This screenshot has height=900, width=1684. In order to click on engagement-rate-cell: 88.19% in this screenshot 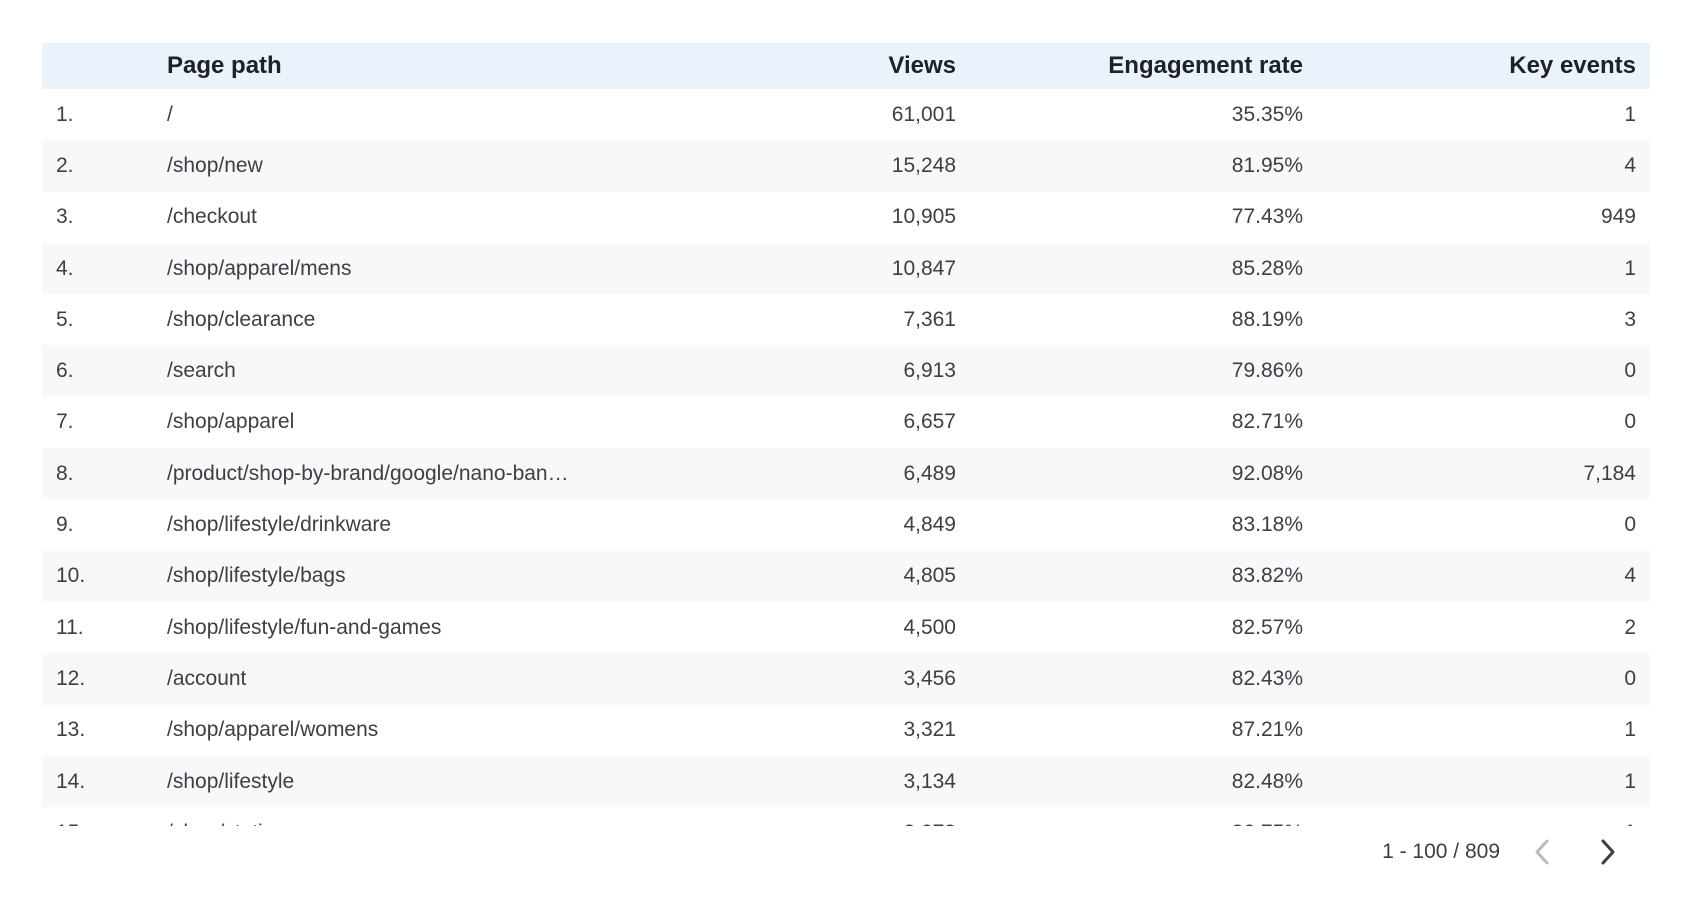, I will do `click(1267, 319)`.